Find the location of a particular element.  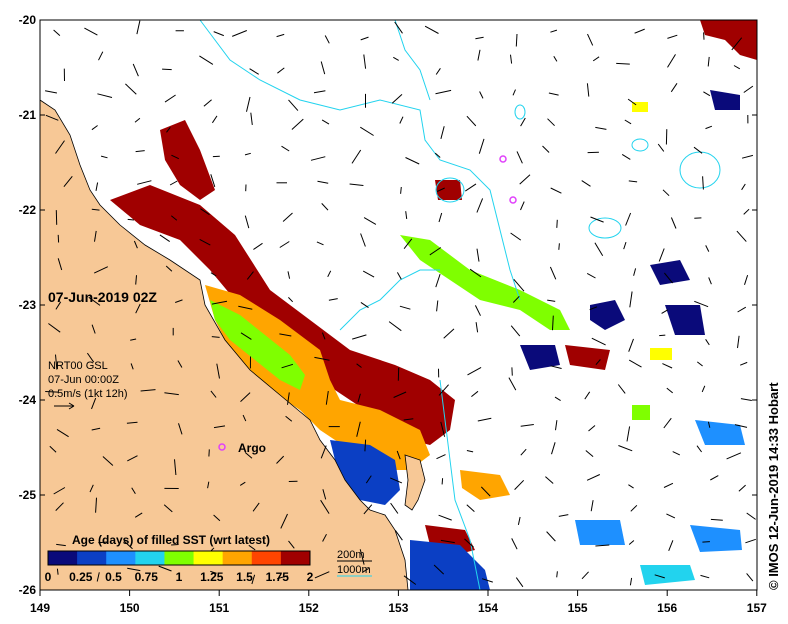

legend-tick-label: 2 is located at coordinates (310, 577).